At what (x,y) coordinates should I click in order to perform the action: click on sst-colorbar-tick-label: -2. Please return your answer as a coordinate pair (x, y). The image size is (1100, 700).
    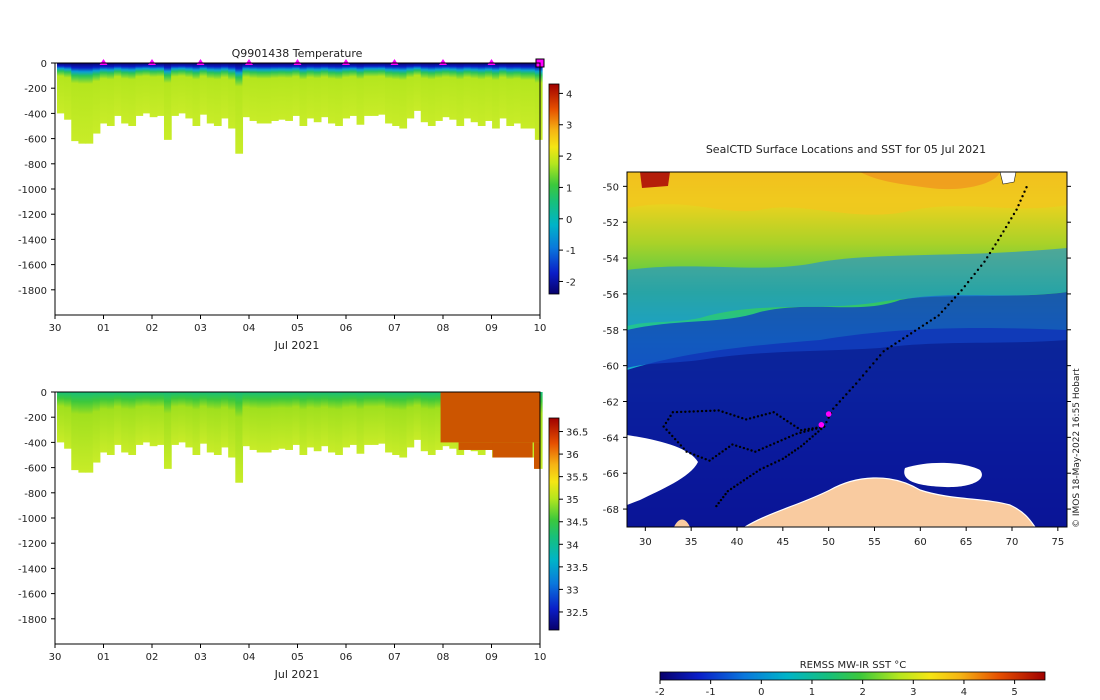
    Looking at the image, I should click on (660, 692).